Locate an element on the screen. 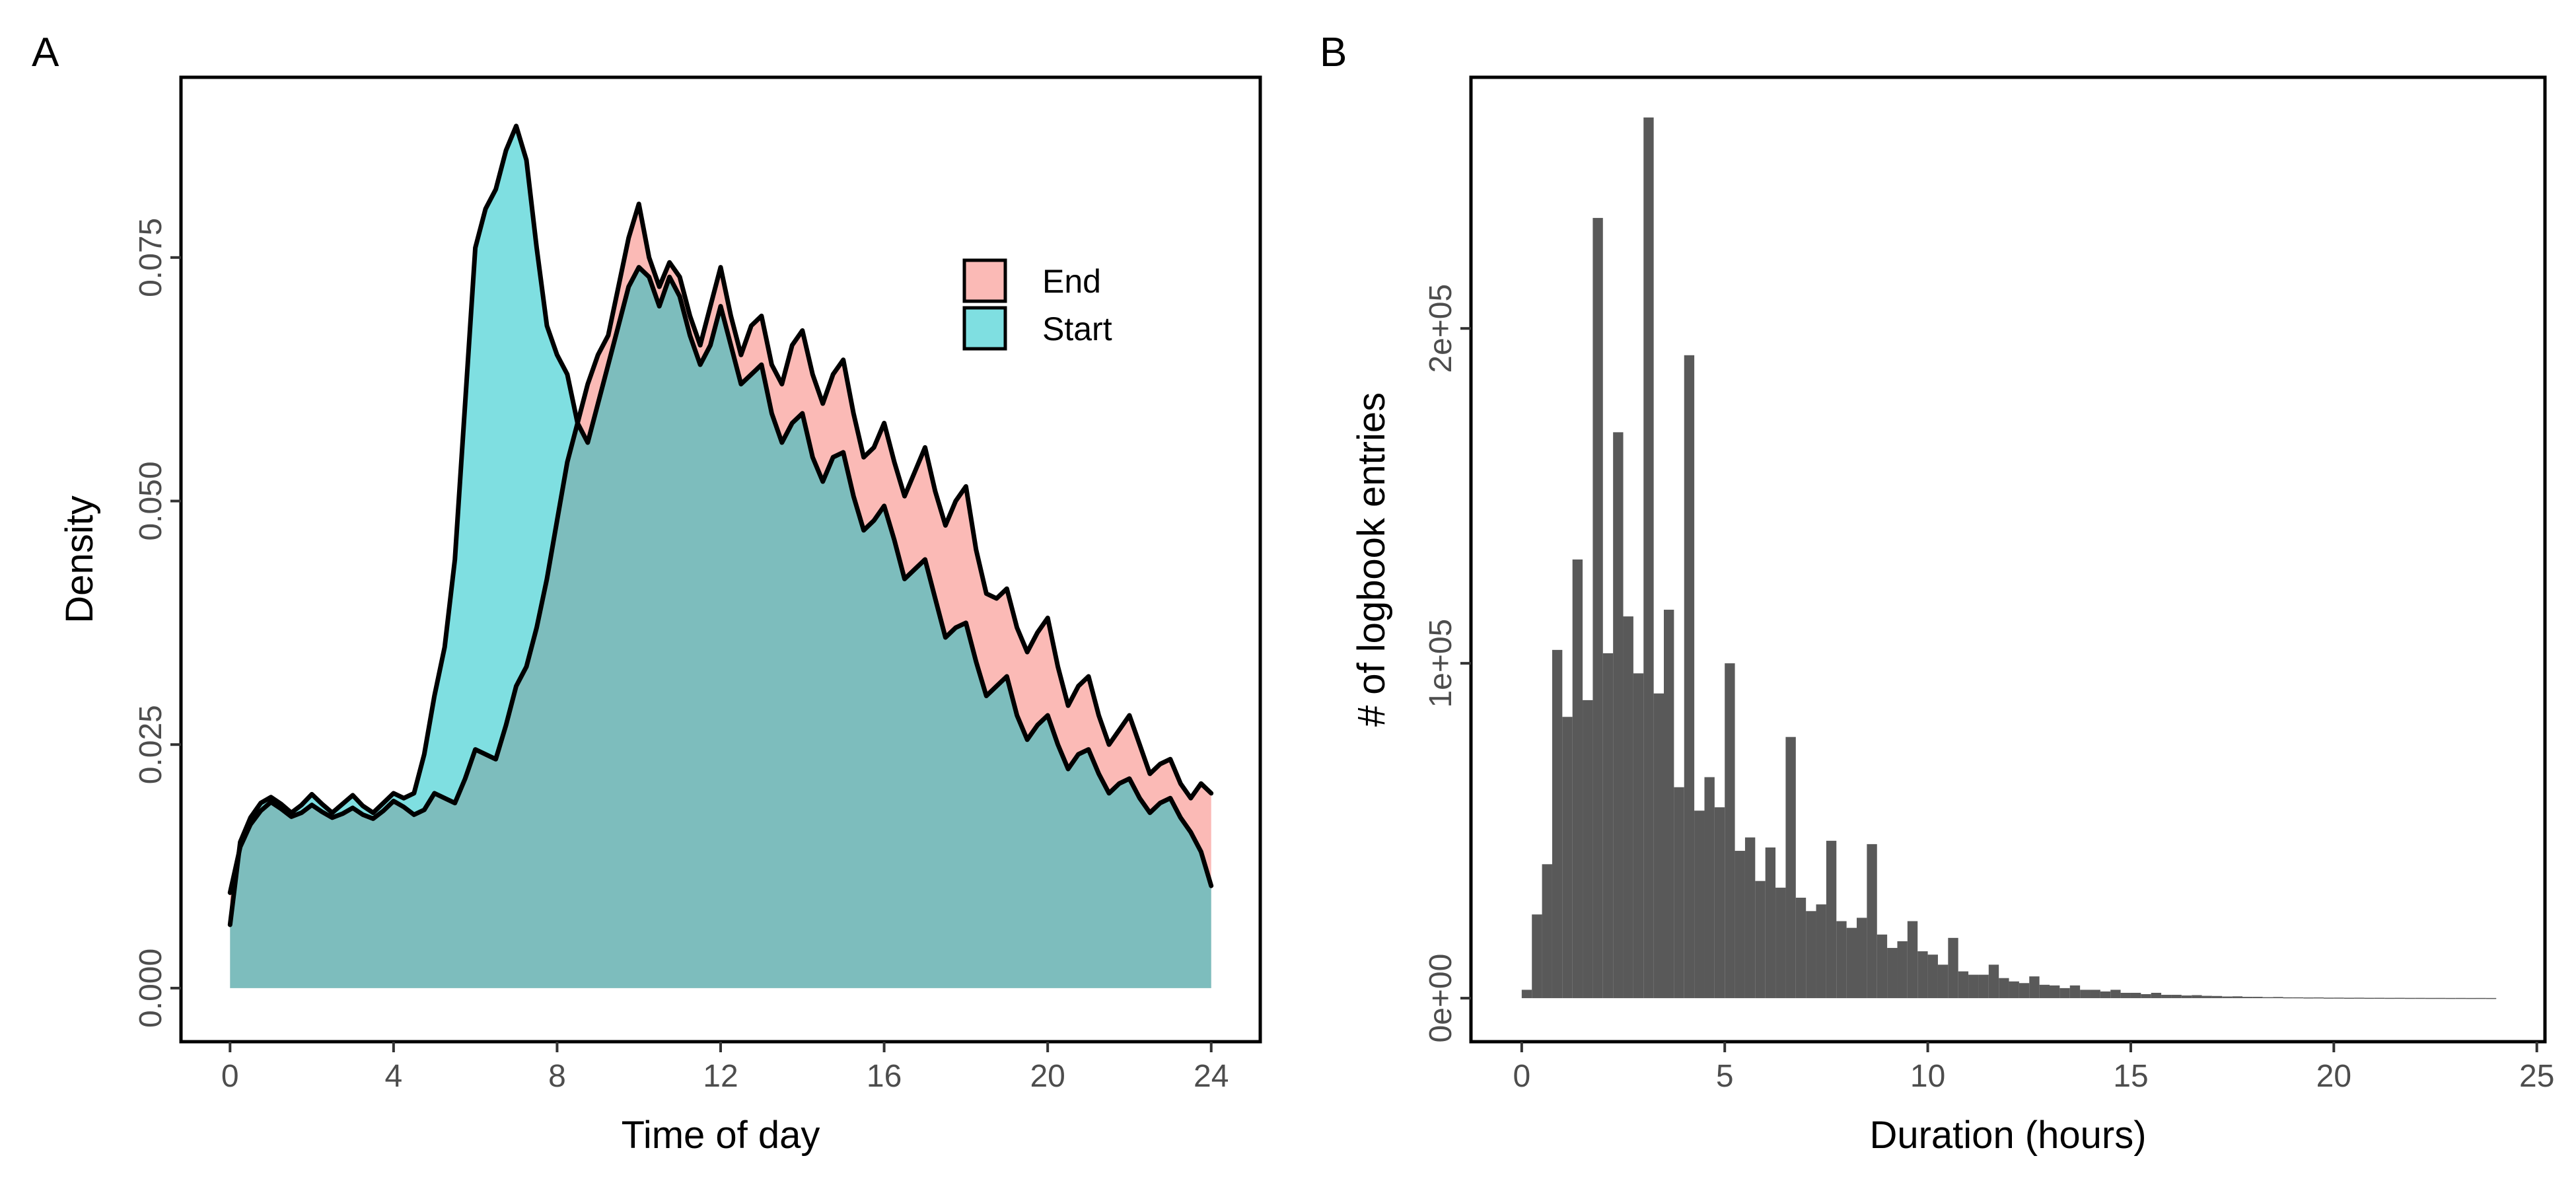 This screenshot has height=1189, width=2576. histogram-y-tick-label: 0e+00 is located at coordinates (1441, 998).